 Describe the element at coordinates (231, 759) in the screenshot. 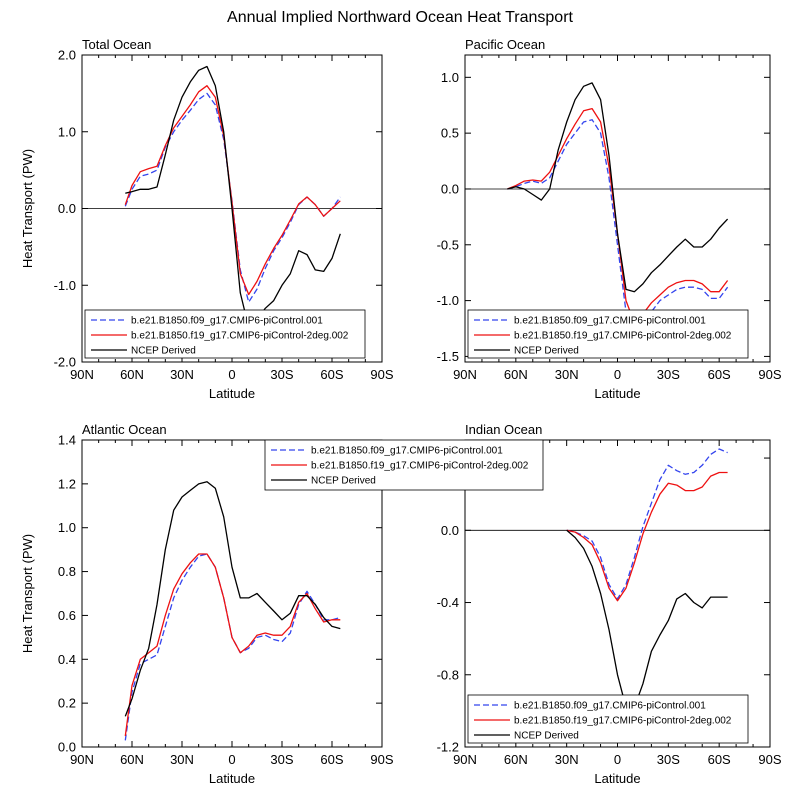

I see `atlantic-ocean-xtick-label: 0` at that location.